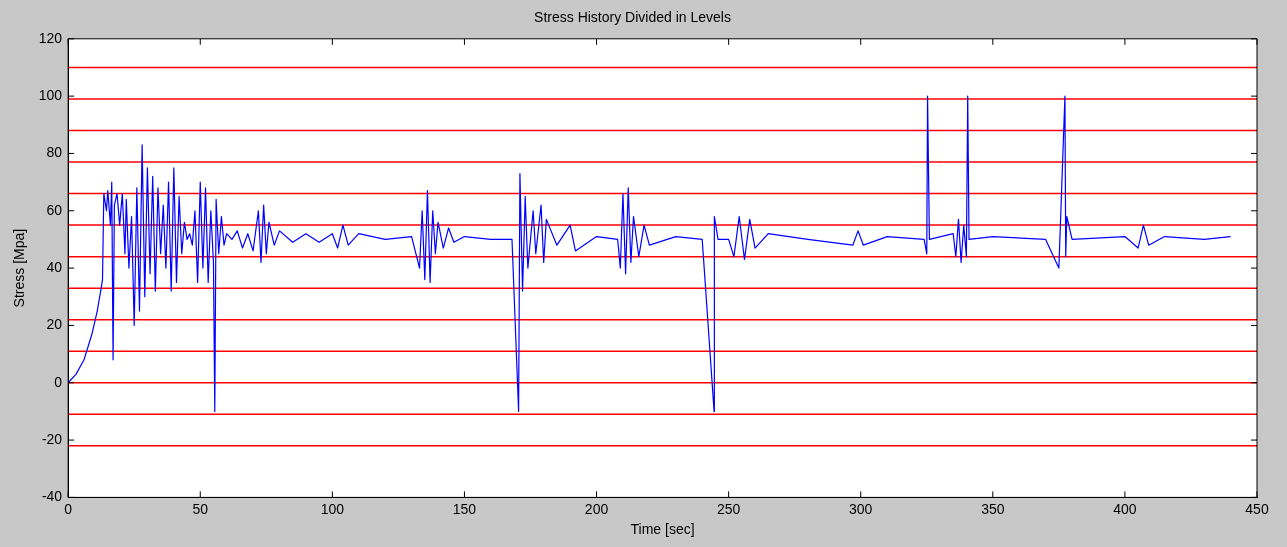 The width and height of the screenshot is (1287, 547). Describe the element at coordinates (596, 508) in the screenshot. I see `x-tick-label: 200` at that location.